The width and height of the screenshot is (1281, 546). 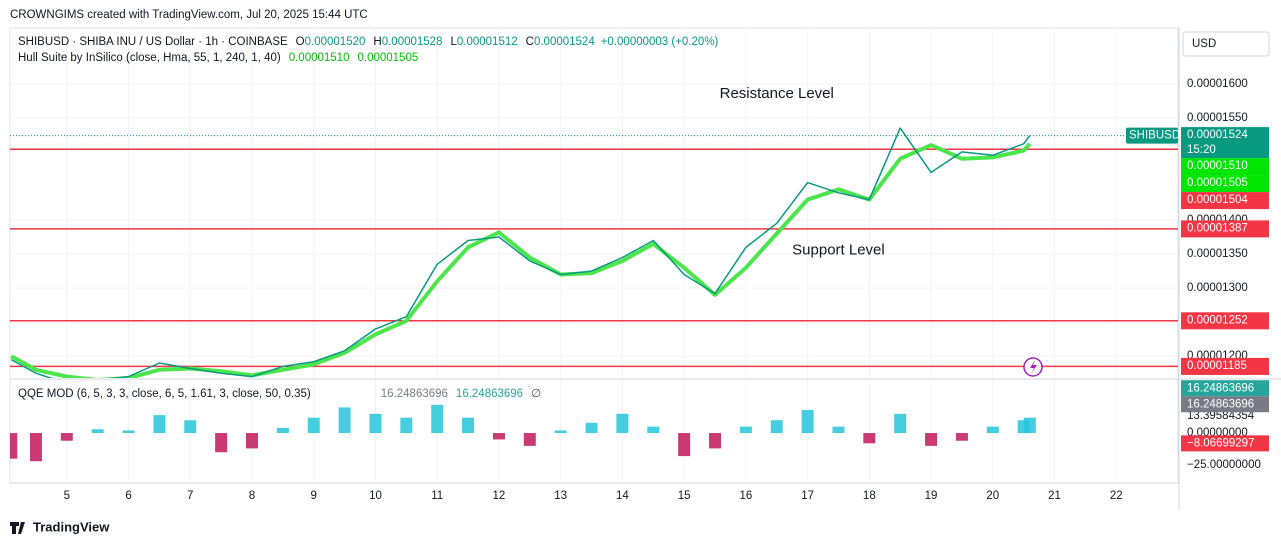 I want to click on tag-label: −8.06699297, so click(x=1220, y=443).